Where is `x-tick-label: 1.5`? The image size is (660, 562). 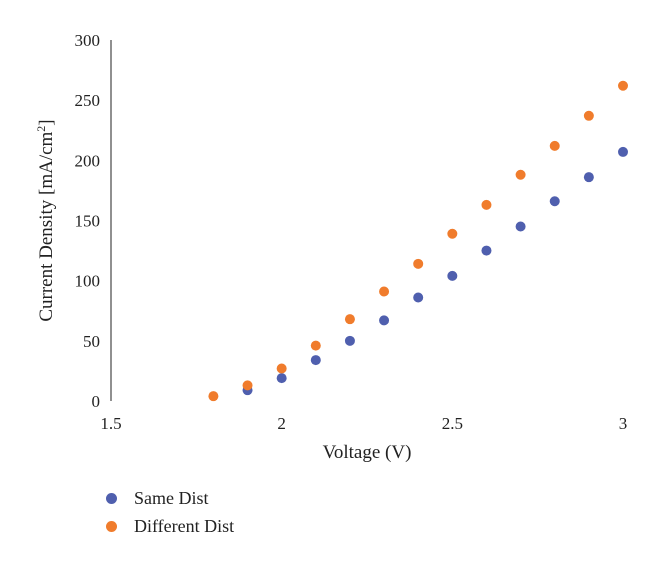 x-tick-label: 1.5 is located at coordinates (110, 423).